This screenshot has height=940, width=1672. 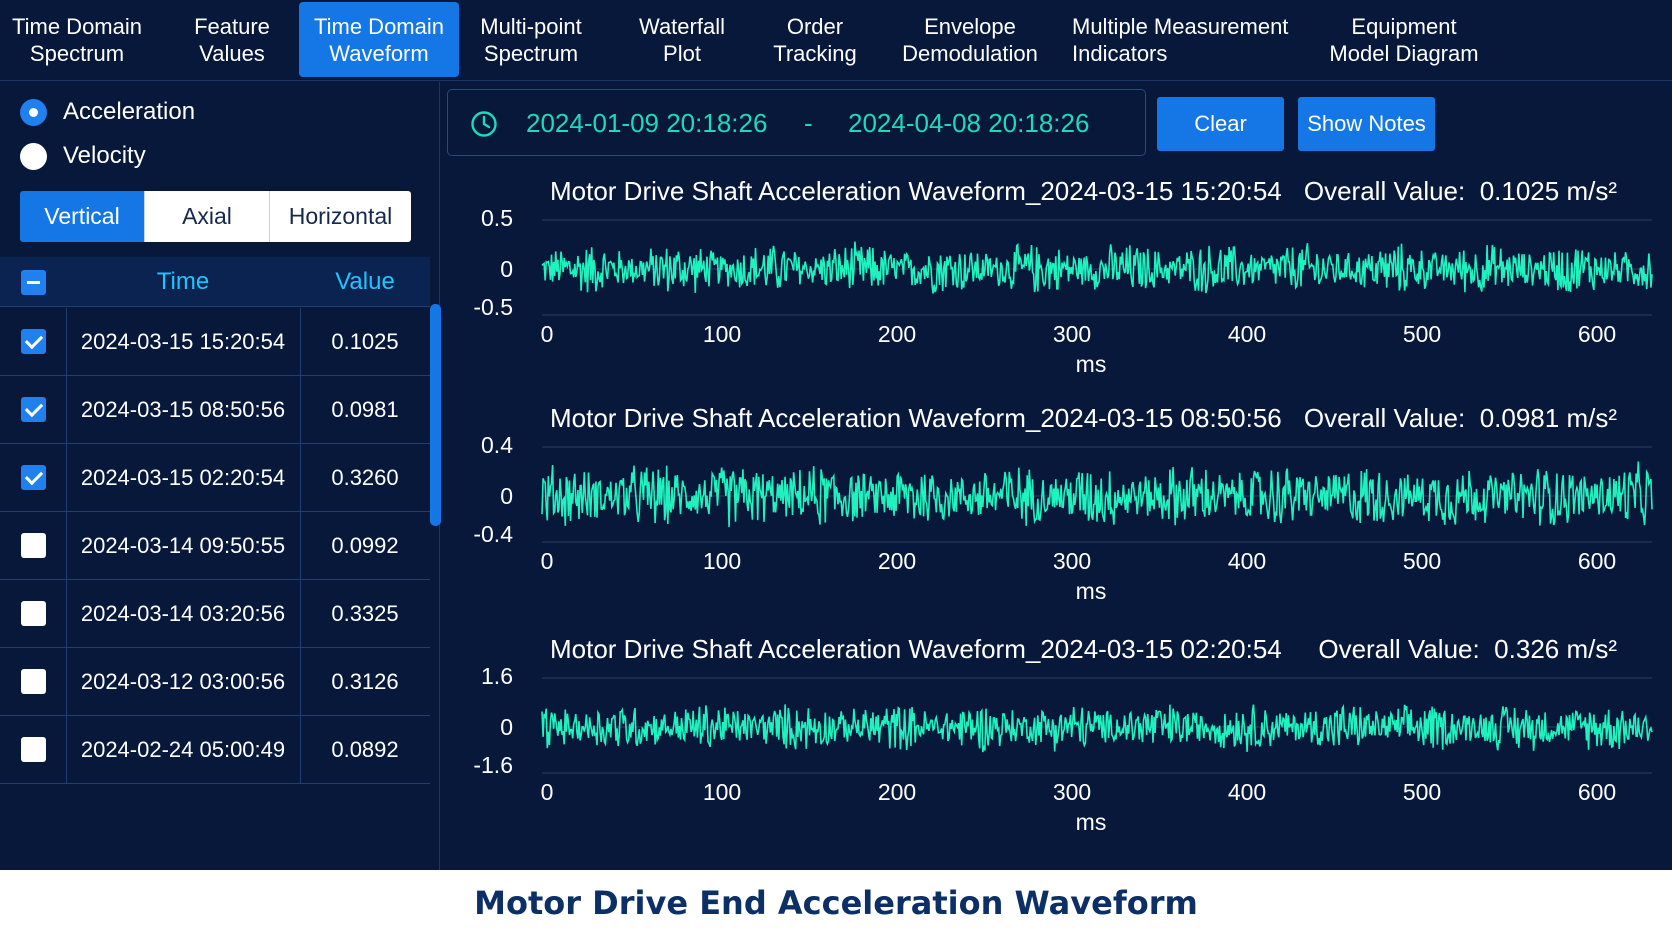 I want to click on tab-equipment-model-diagram: Equipment Model Diagram, so click(x=1404, y=39).